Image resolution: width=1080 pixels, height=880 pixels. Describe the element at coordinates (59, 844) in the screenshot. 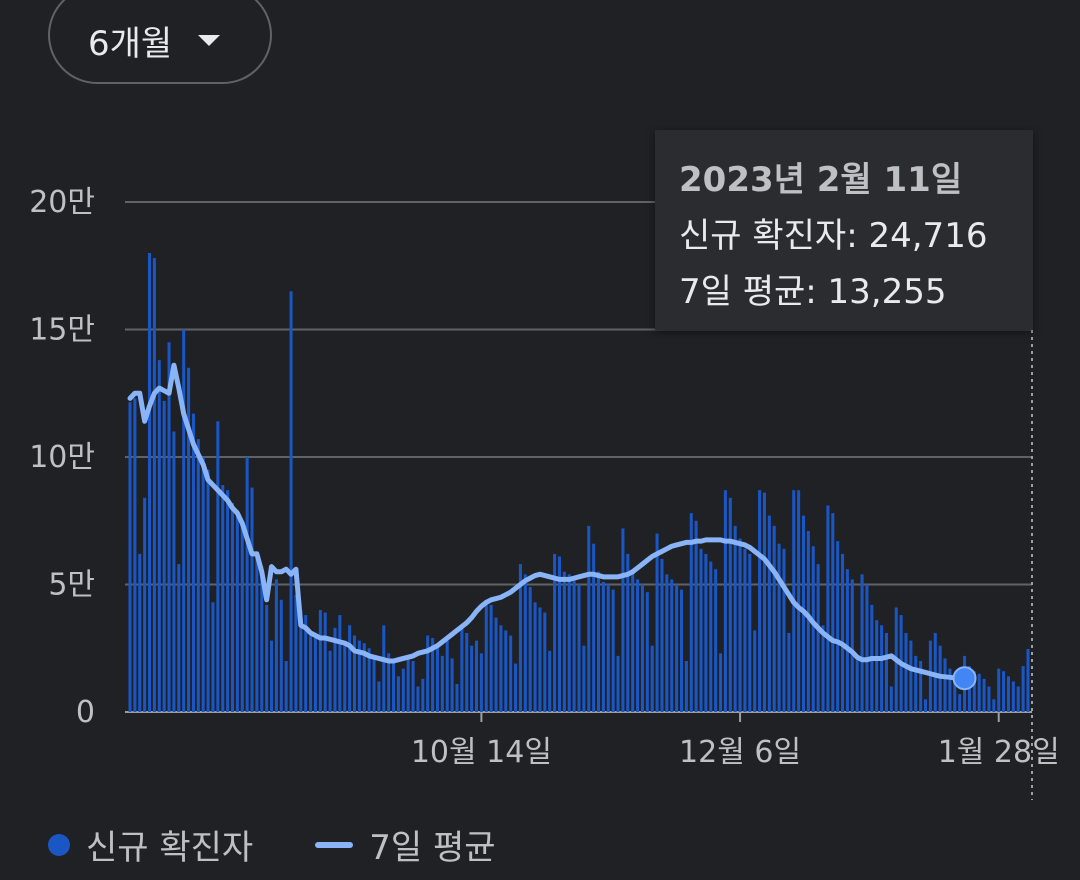

I see `legend-new-cases-swatch` at that location.